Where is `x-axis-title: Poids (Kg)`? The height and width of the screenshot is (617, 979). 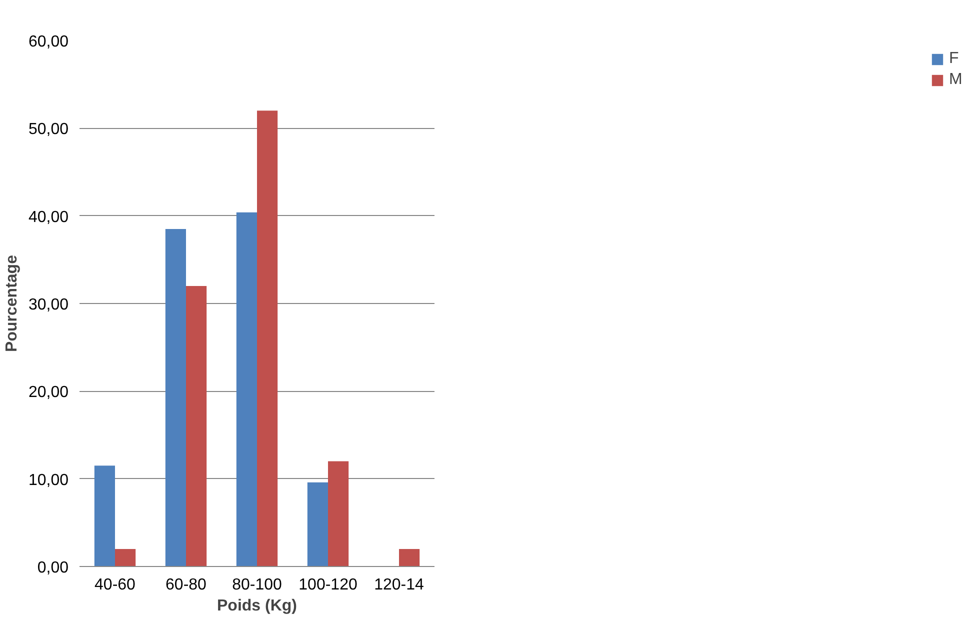
x-axis-title: Poids (Kg) is located at coordinates (257, 606).